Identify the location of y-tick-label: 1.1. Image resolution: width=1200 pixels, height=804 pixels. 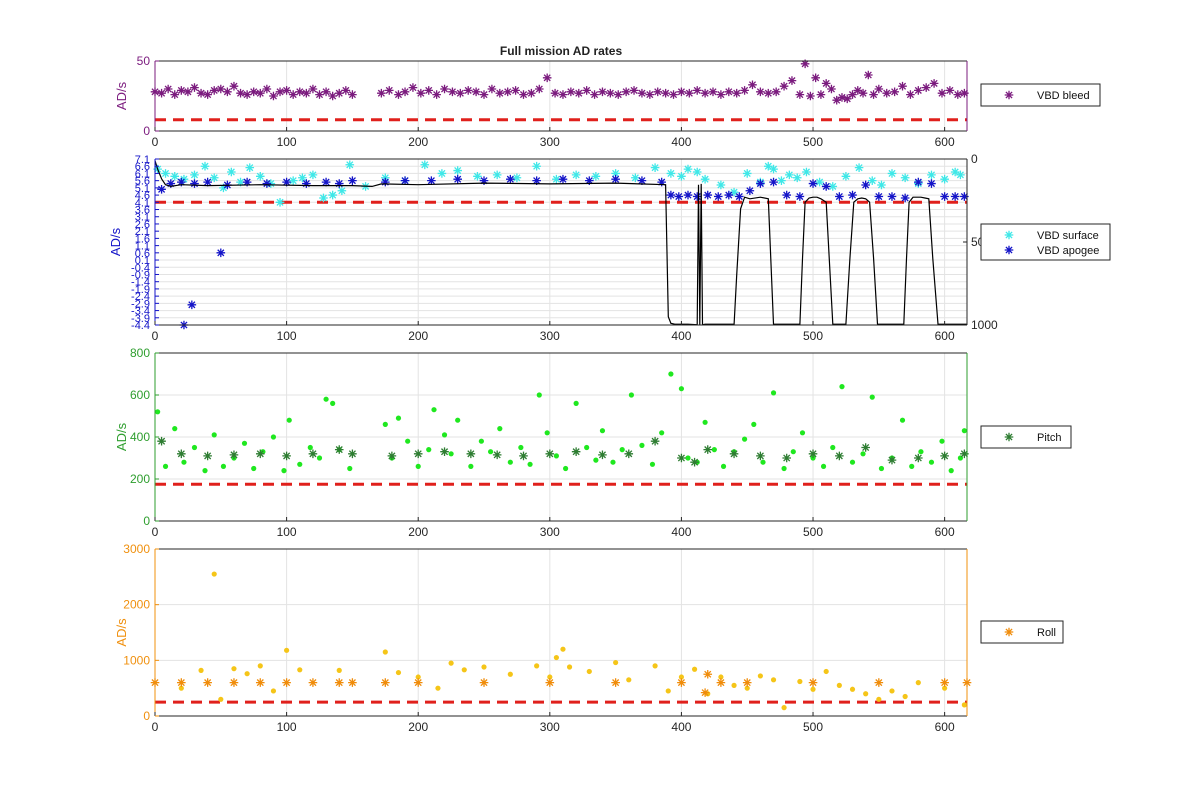
(142, 247).